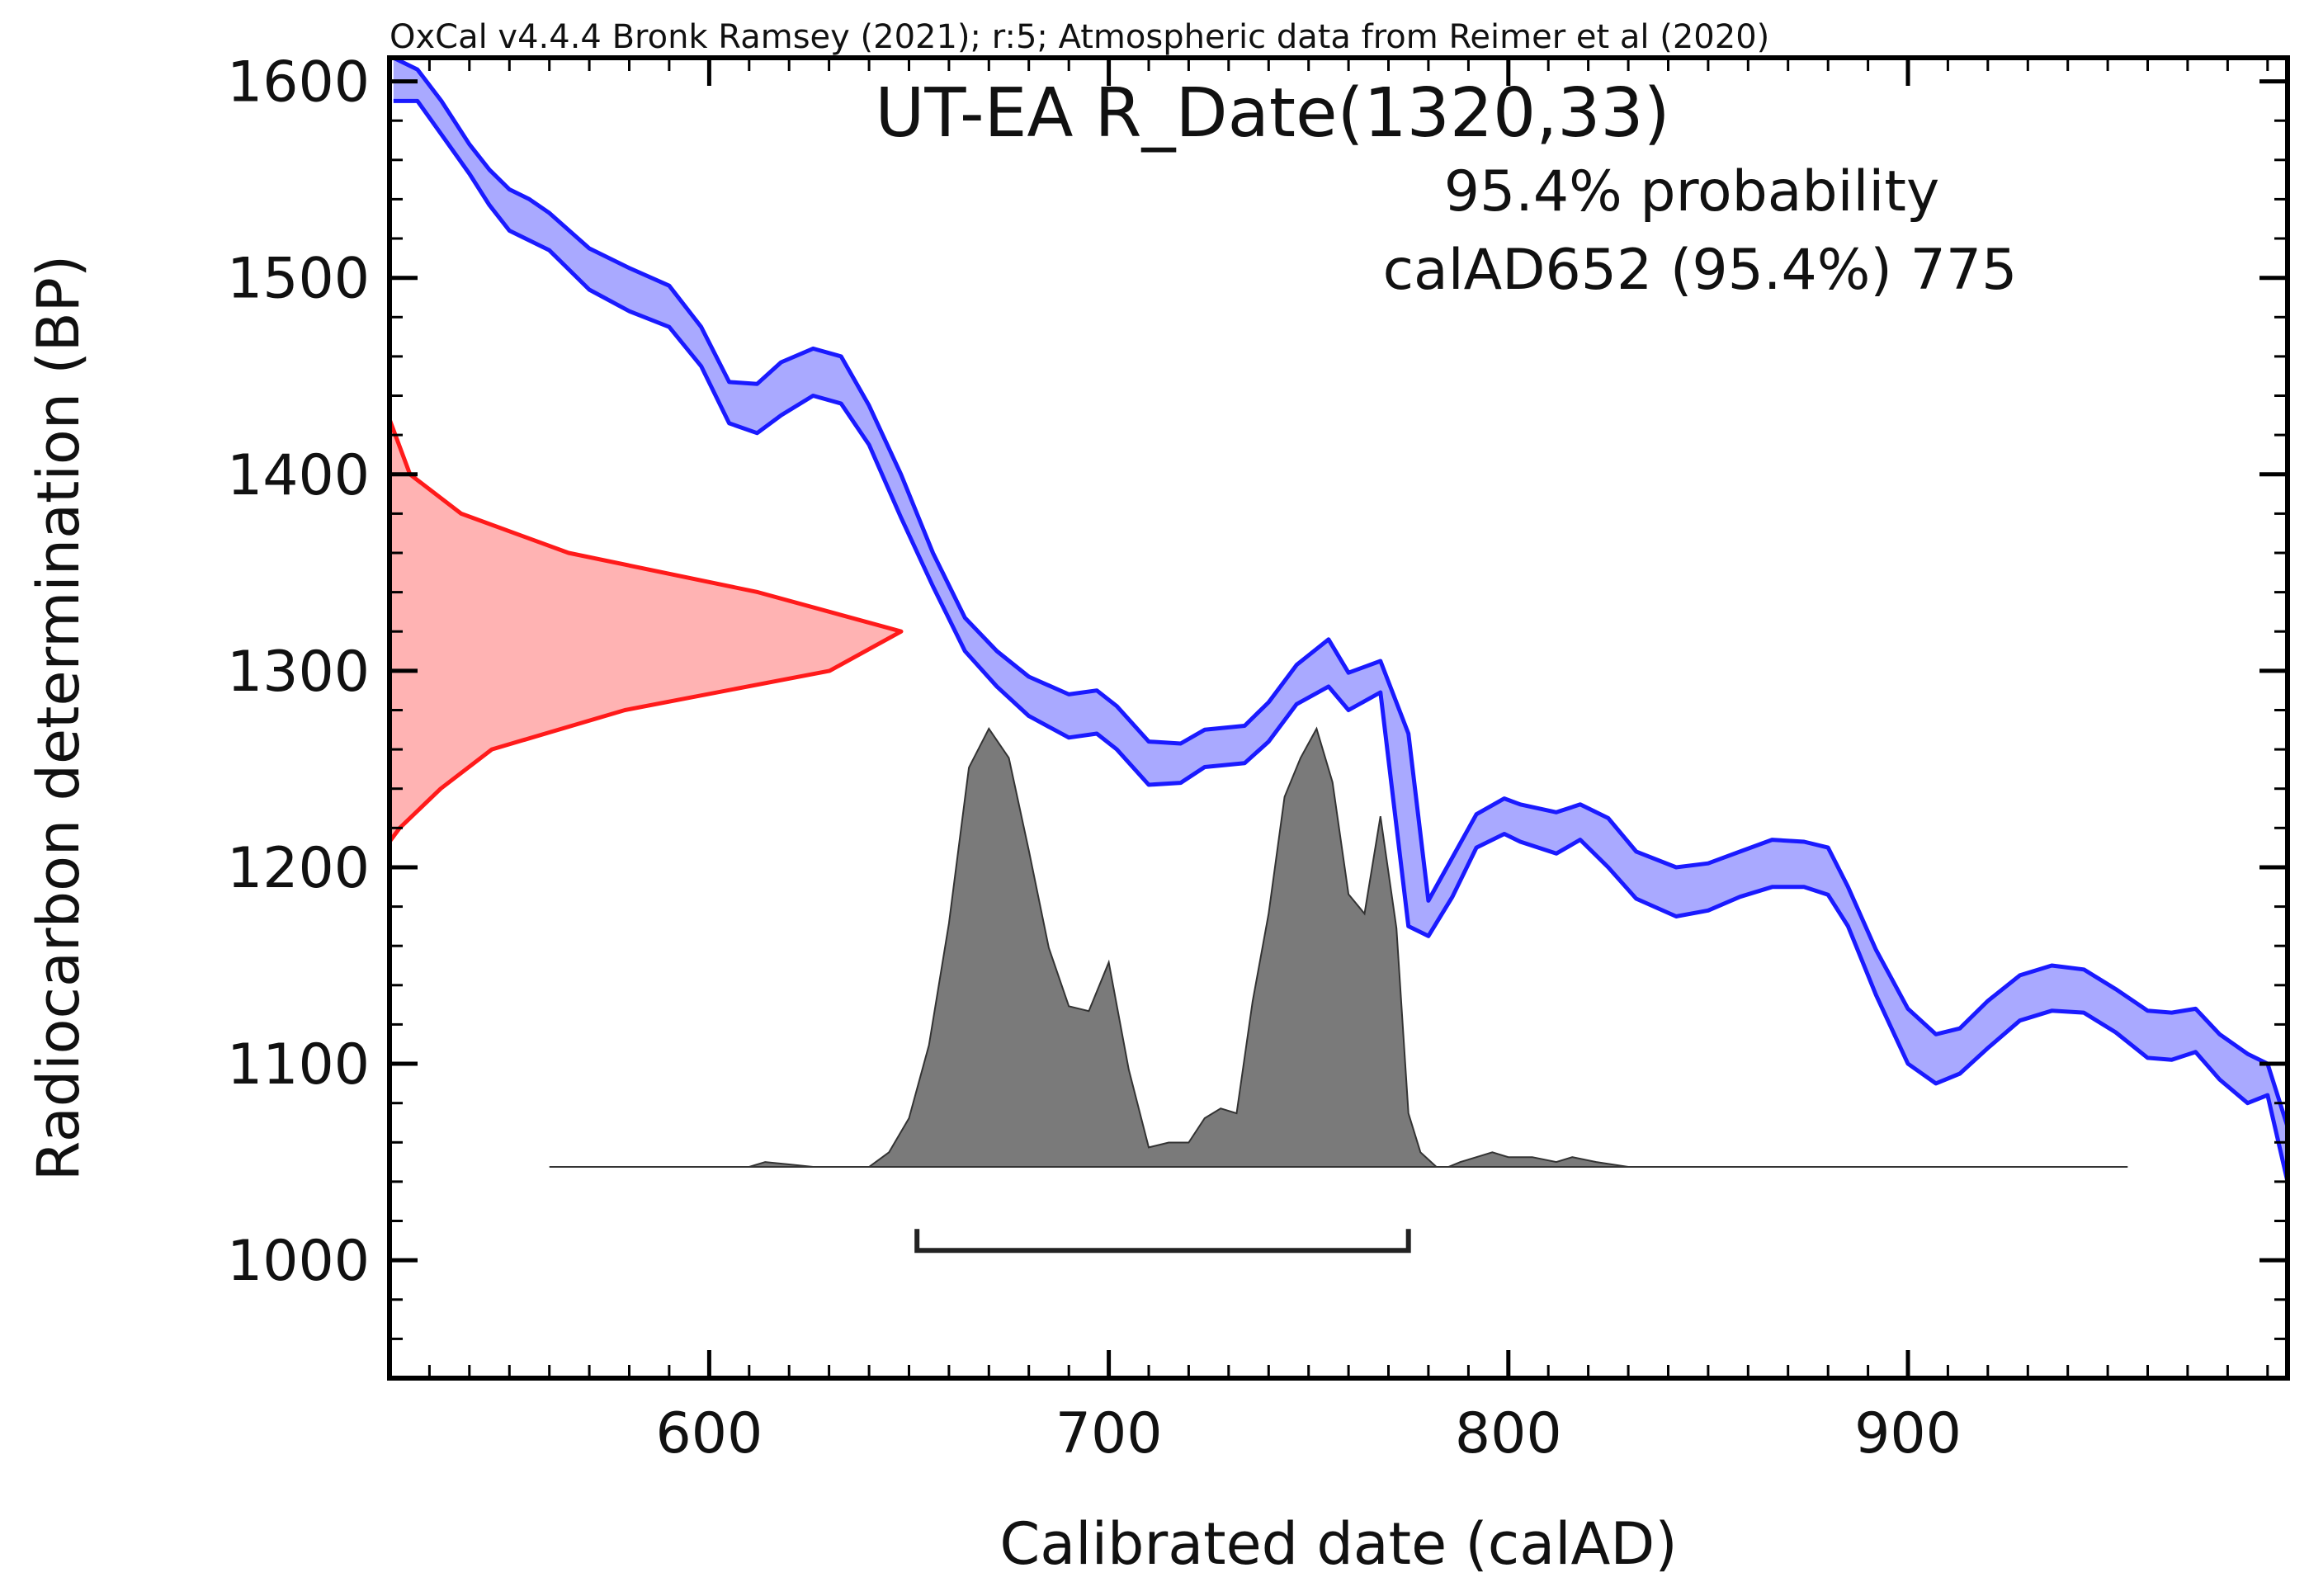 The width and height of the screenshot is (2309, 1596). Describe the element at coordinates (298, 672) in the screenshot. I see `y-tick-label: 1300` at that location.